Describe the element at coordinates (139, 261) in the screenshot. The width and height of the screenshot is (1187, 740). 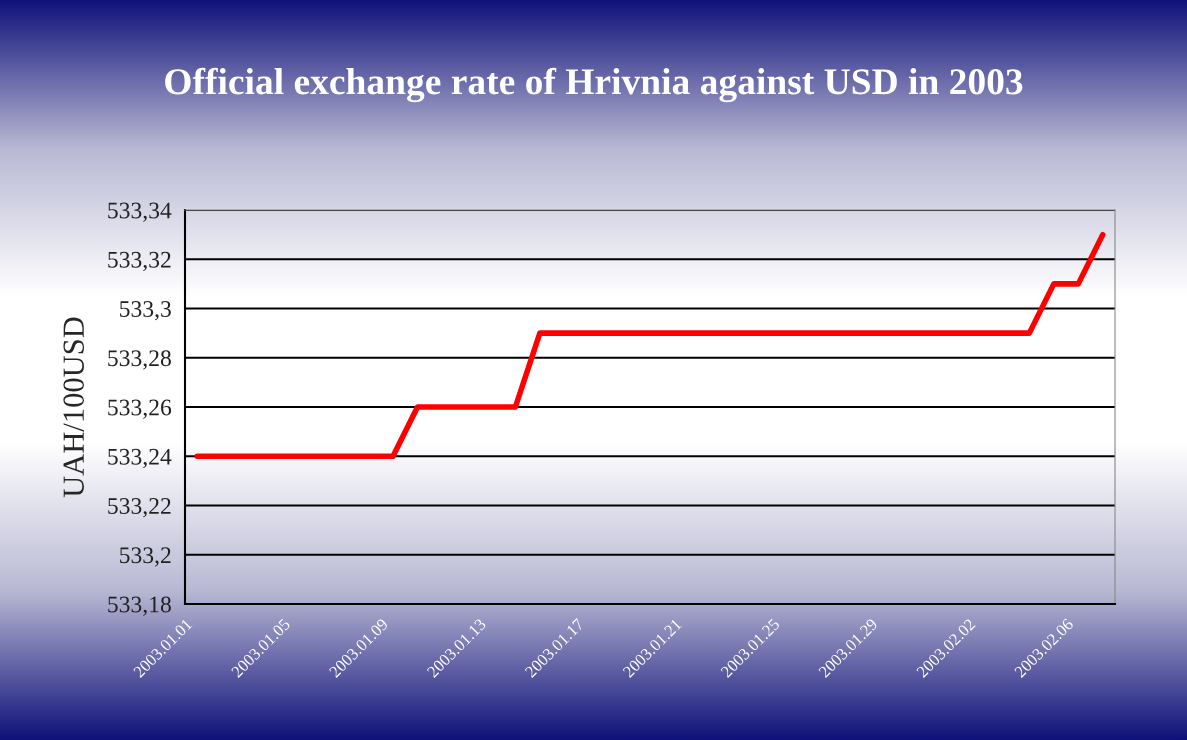
I see `y-tick-label: 533,32` at that location.